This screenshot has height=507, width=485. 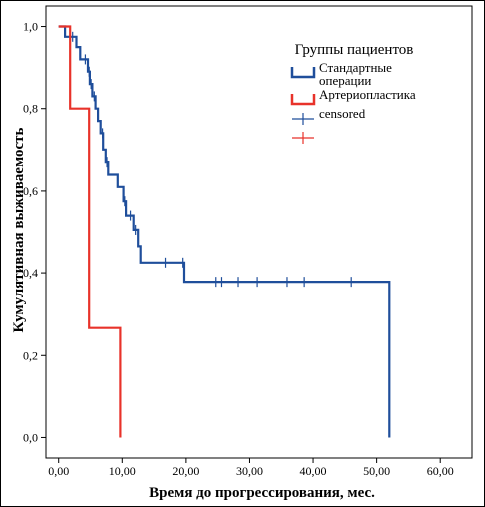 I want to click on x-tick-label: 10,00, so click(x=122, y=471).